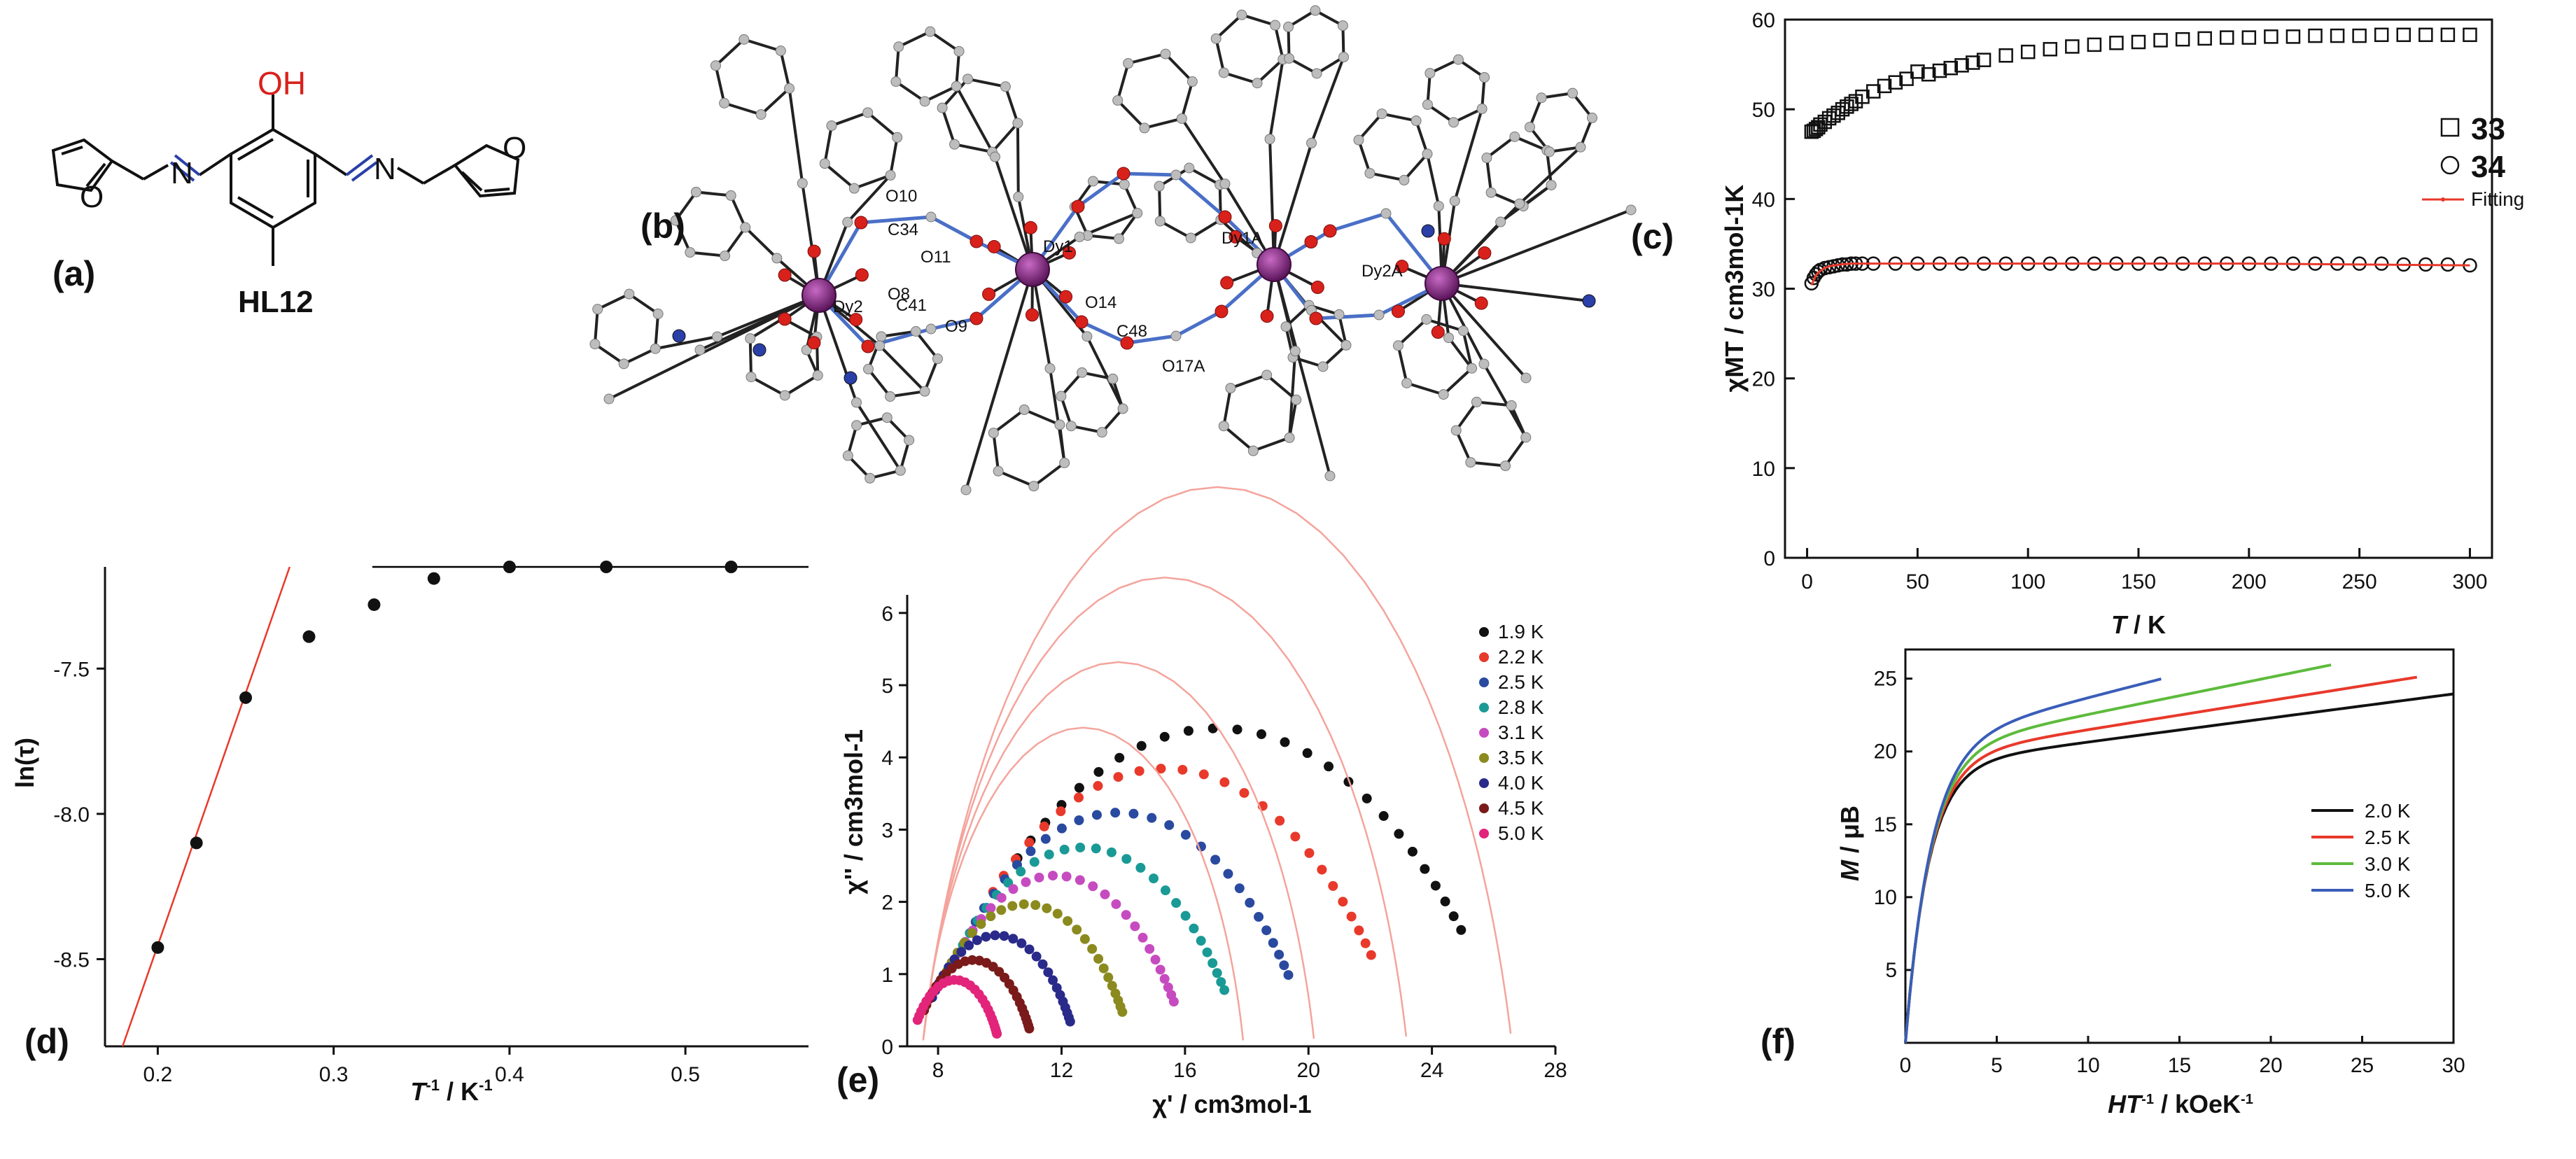 The height and width of the screenshot is (1159, 2576). I want to click on legend-label-34: 34, so click(2488, 167).